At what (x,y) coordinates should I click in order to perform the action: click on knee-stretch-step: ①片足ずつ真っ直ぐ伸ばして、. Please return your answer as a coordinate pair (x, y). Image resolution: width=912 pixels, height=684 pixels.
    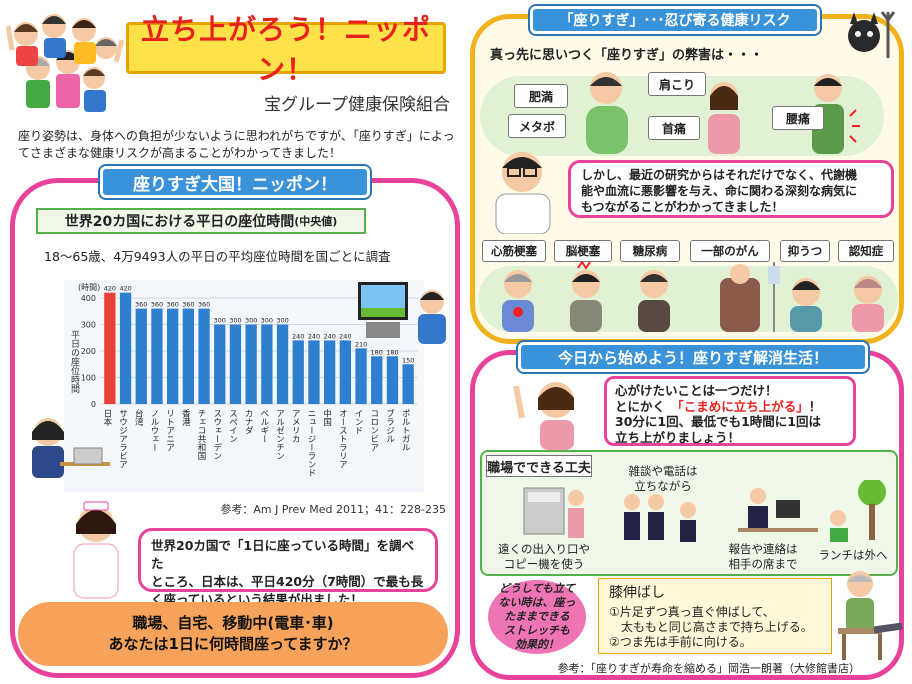
    Looking at the image, I should click on (692, 612).